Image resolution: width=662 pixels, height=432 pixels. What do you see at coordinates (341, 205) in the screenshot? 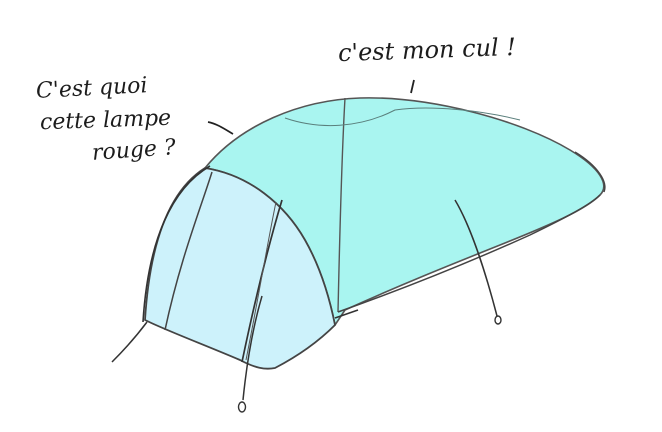
I see `tent-roof-seam` at bounding box center [341, 205].